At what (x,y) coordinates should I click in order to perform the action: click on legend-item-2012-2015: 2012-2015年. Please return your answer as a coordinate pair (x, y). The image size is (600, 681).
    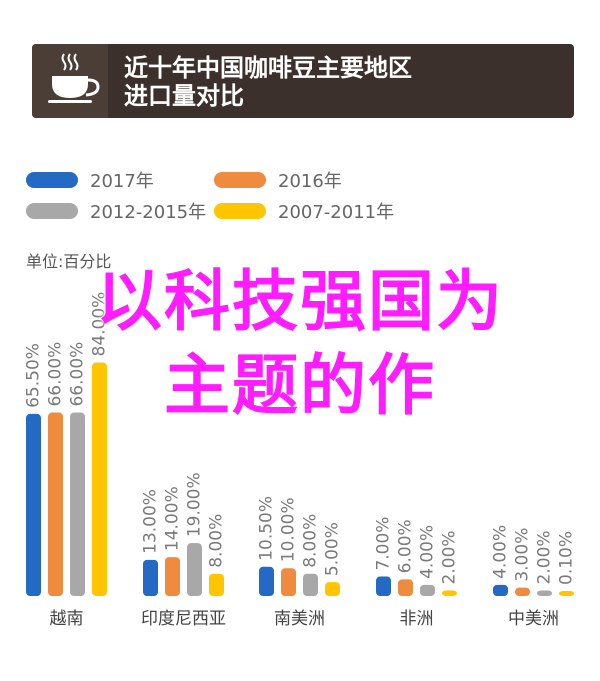
    Looking at the image, I should click on (116, 211).